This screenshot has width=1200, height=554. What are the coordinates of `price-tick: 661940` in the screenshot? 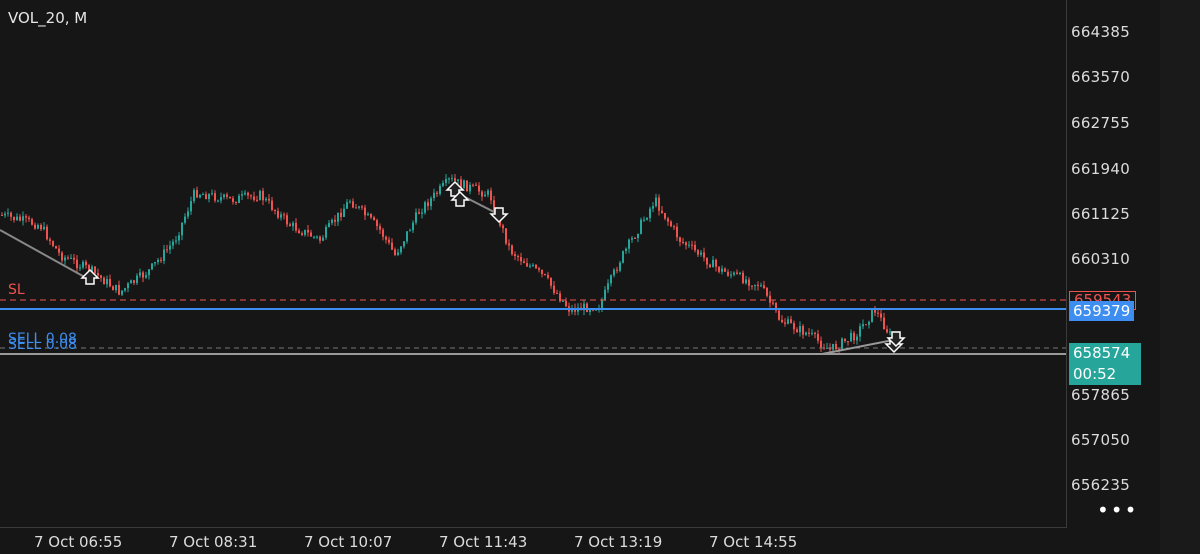 It's located at (1101, 169).